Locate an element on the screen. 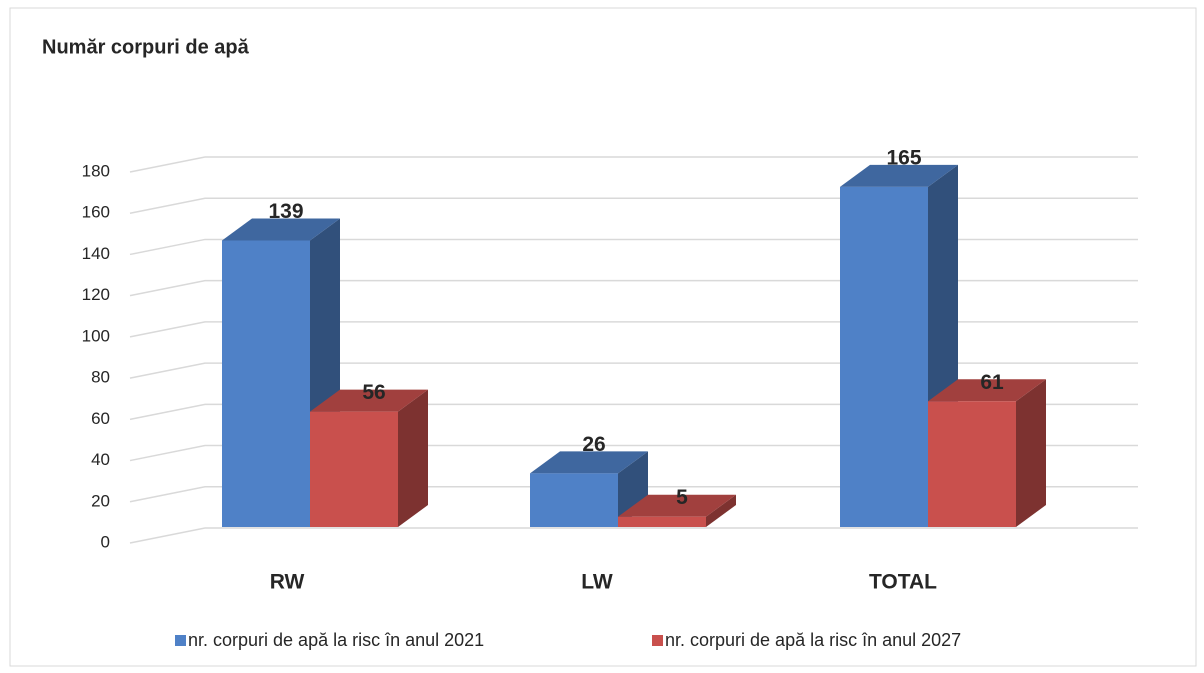 This screenshot has width=1204, height=673. legend-label: nr. corpuri de apă la risc în anul 2027 is located at coordinates (813, 640).